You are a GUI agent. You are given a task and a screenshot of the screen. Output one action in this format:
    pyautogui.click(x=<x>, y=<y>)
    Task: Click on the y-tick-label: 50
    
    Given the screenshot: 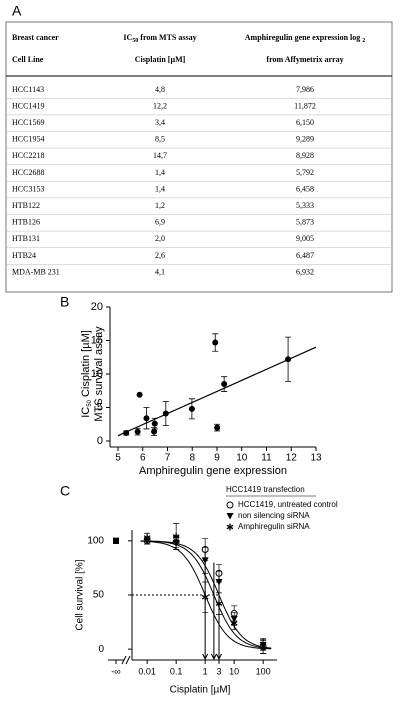 What is the action you would take?
    pyautogui.click(x=99, y=595)
    